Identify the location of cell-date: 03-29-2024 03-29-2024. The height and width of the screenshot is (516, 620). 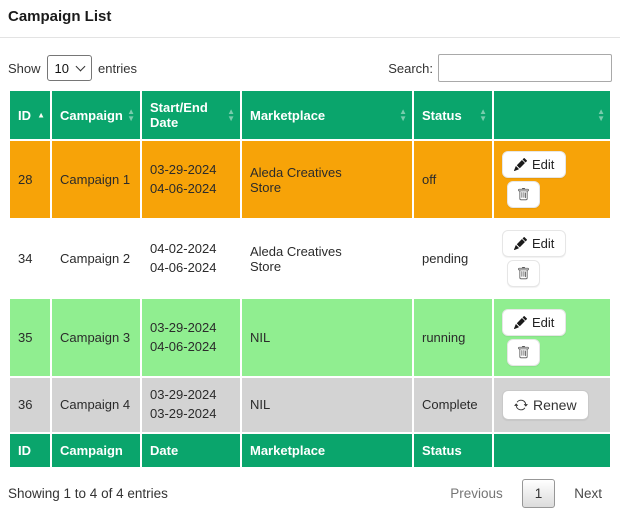
(191, 405).